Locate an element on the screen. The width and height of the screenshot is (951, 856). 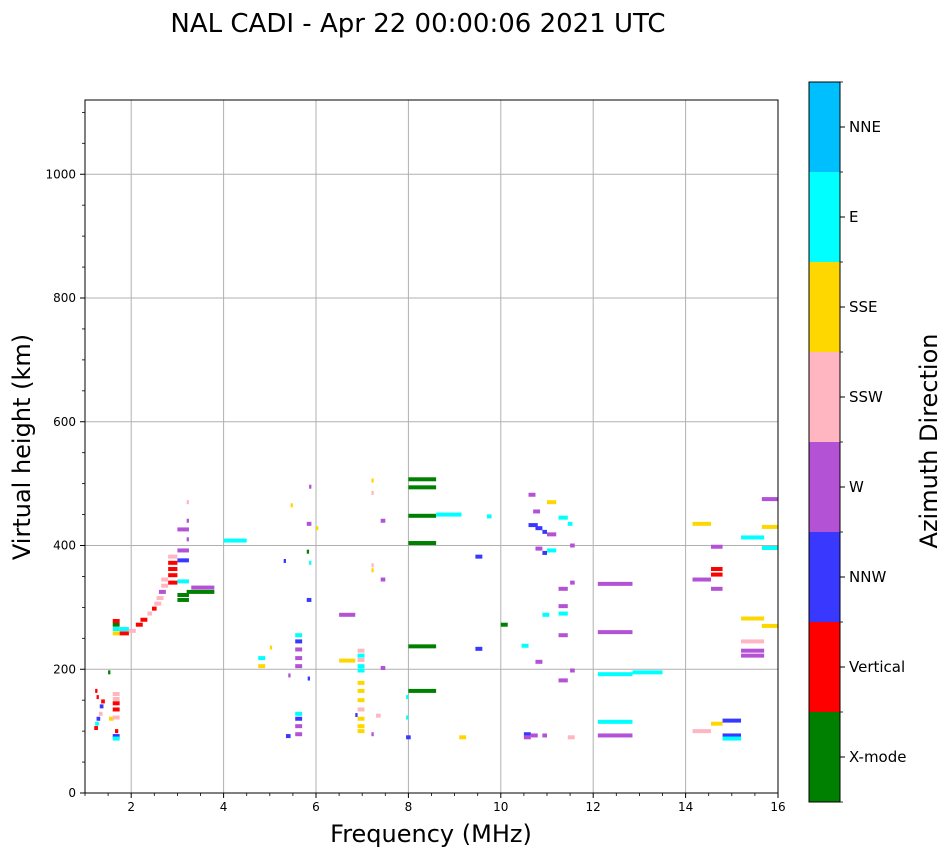
x-tick-label: 2 is located at coordinates (131, 807).